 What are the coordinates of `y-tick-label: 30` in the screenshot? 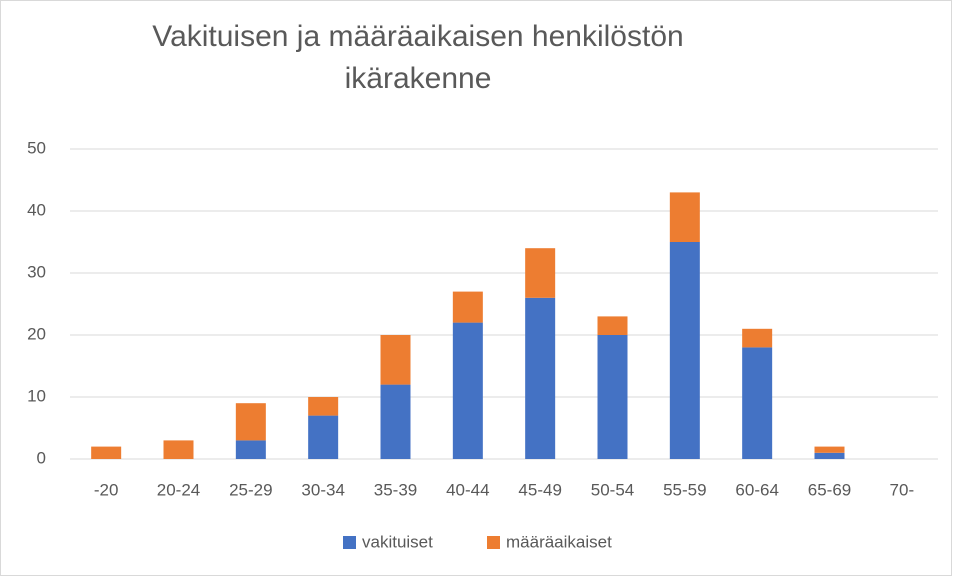 It's located at (36, 271).